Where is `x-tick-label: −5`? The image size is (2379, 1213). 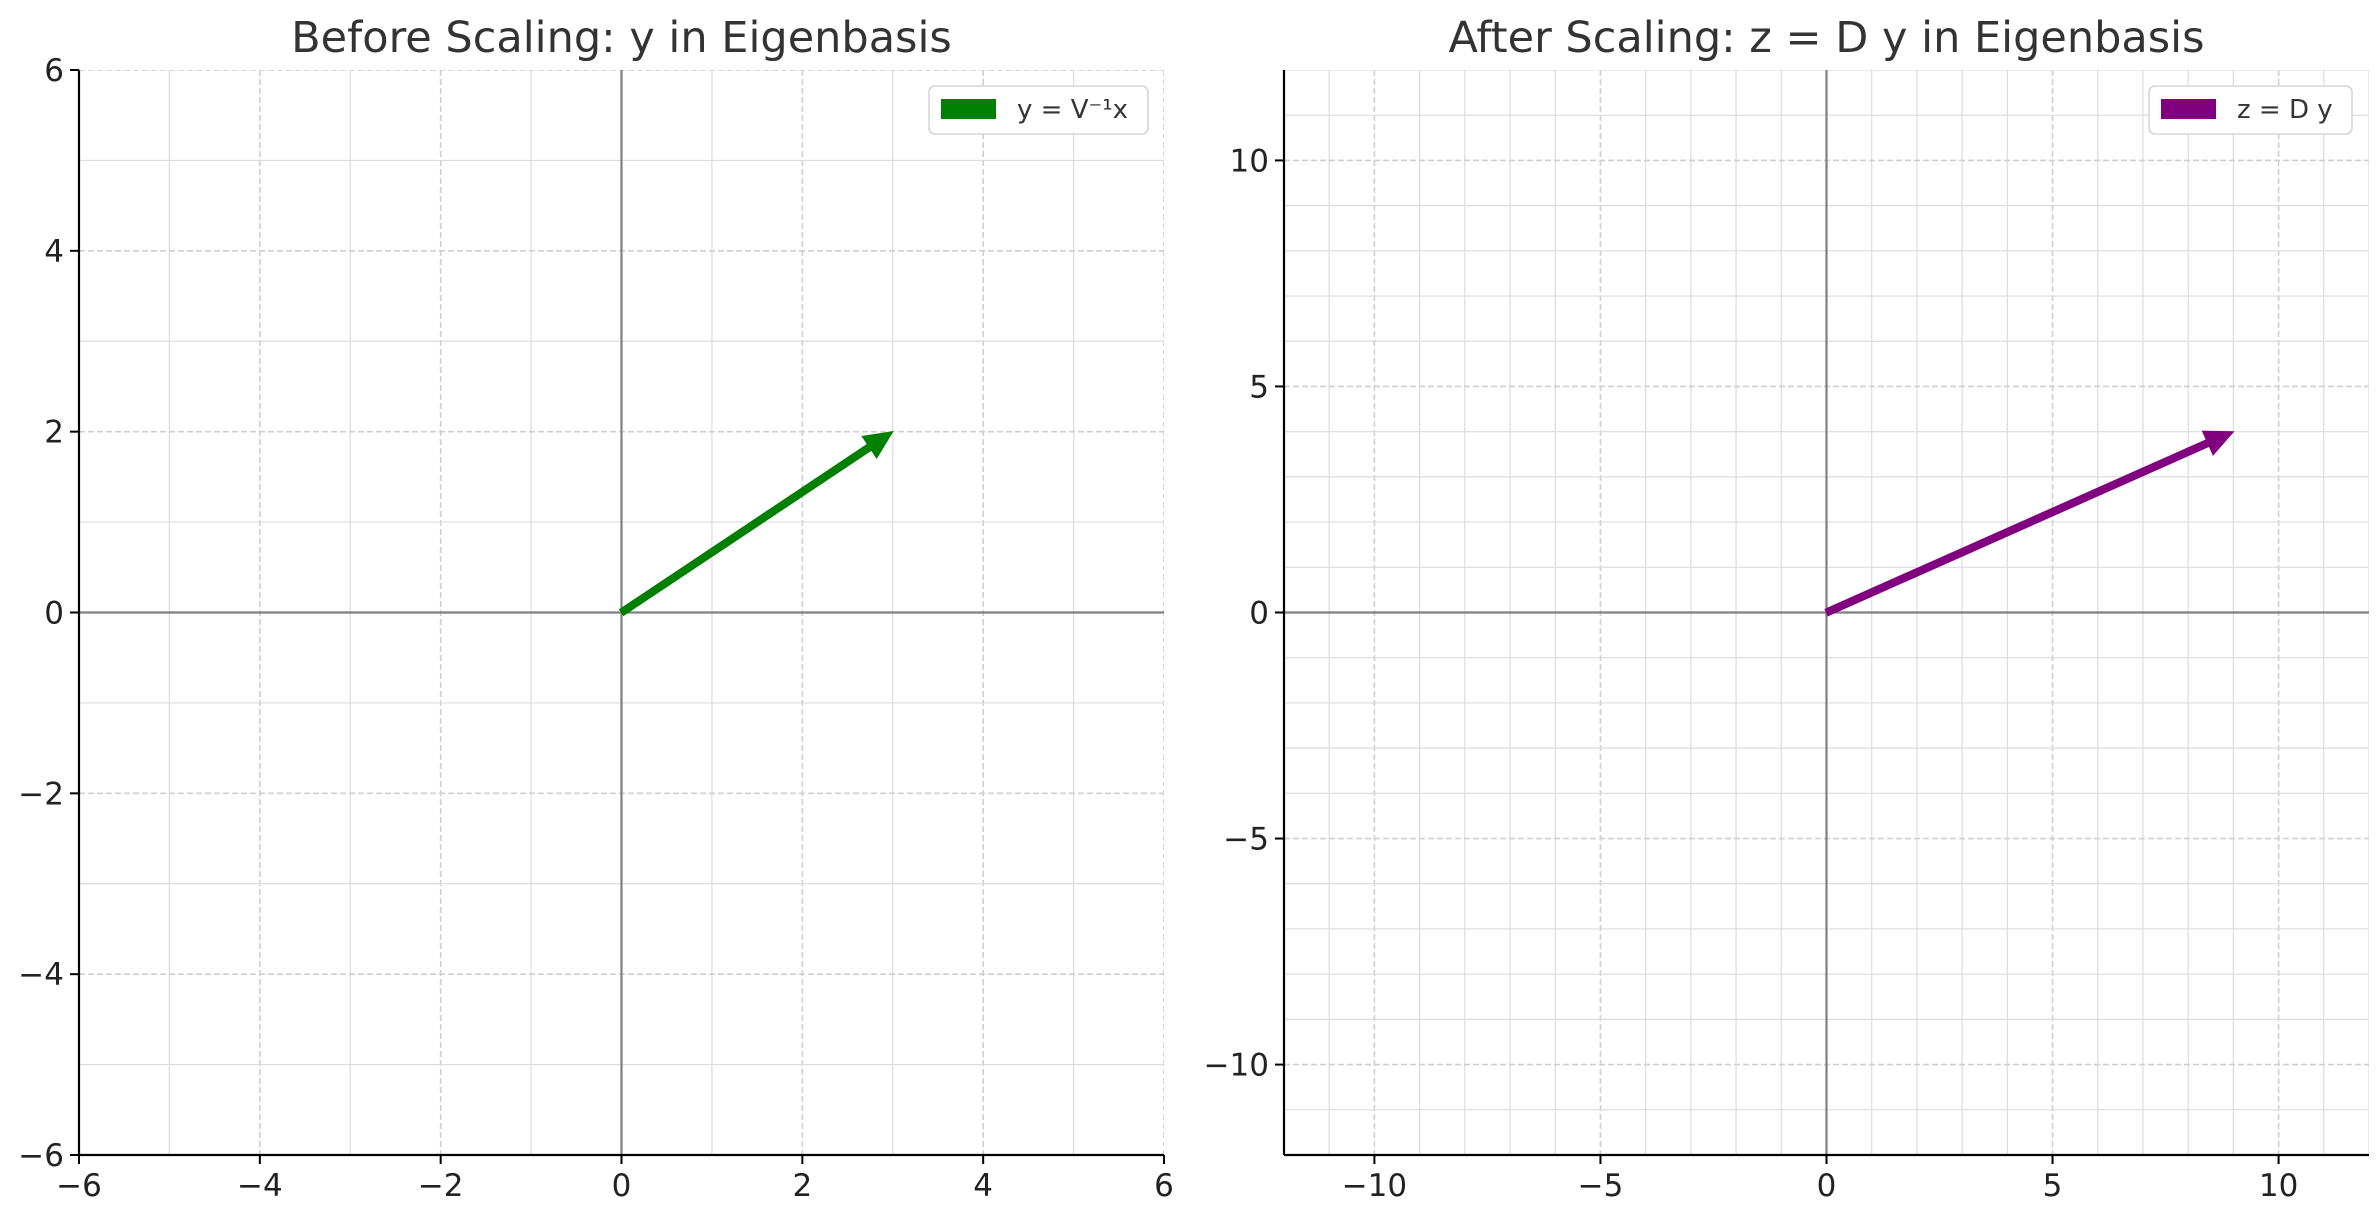
x-tick-label: −5 is located at coordinates (1601, 1186).